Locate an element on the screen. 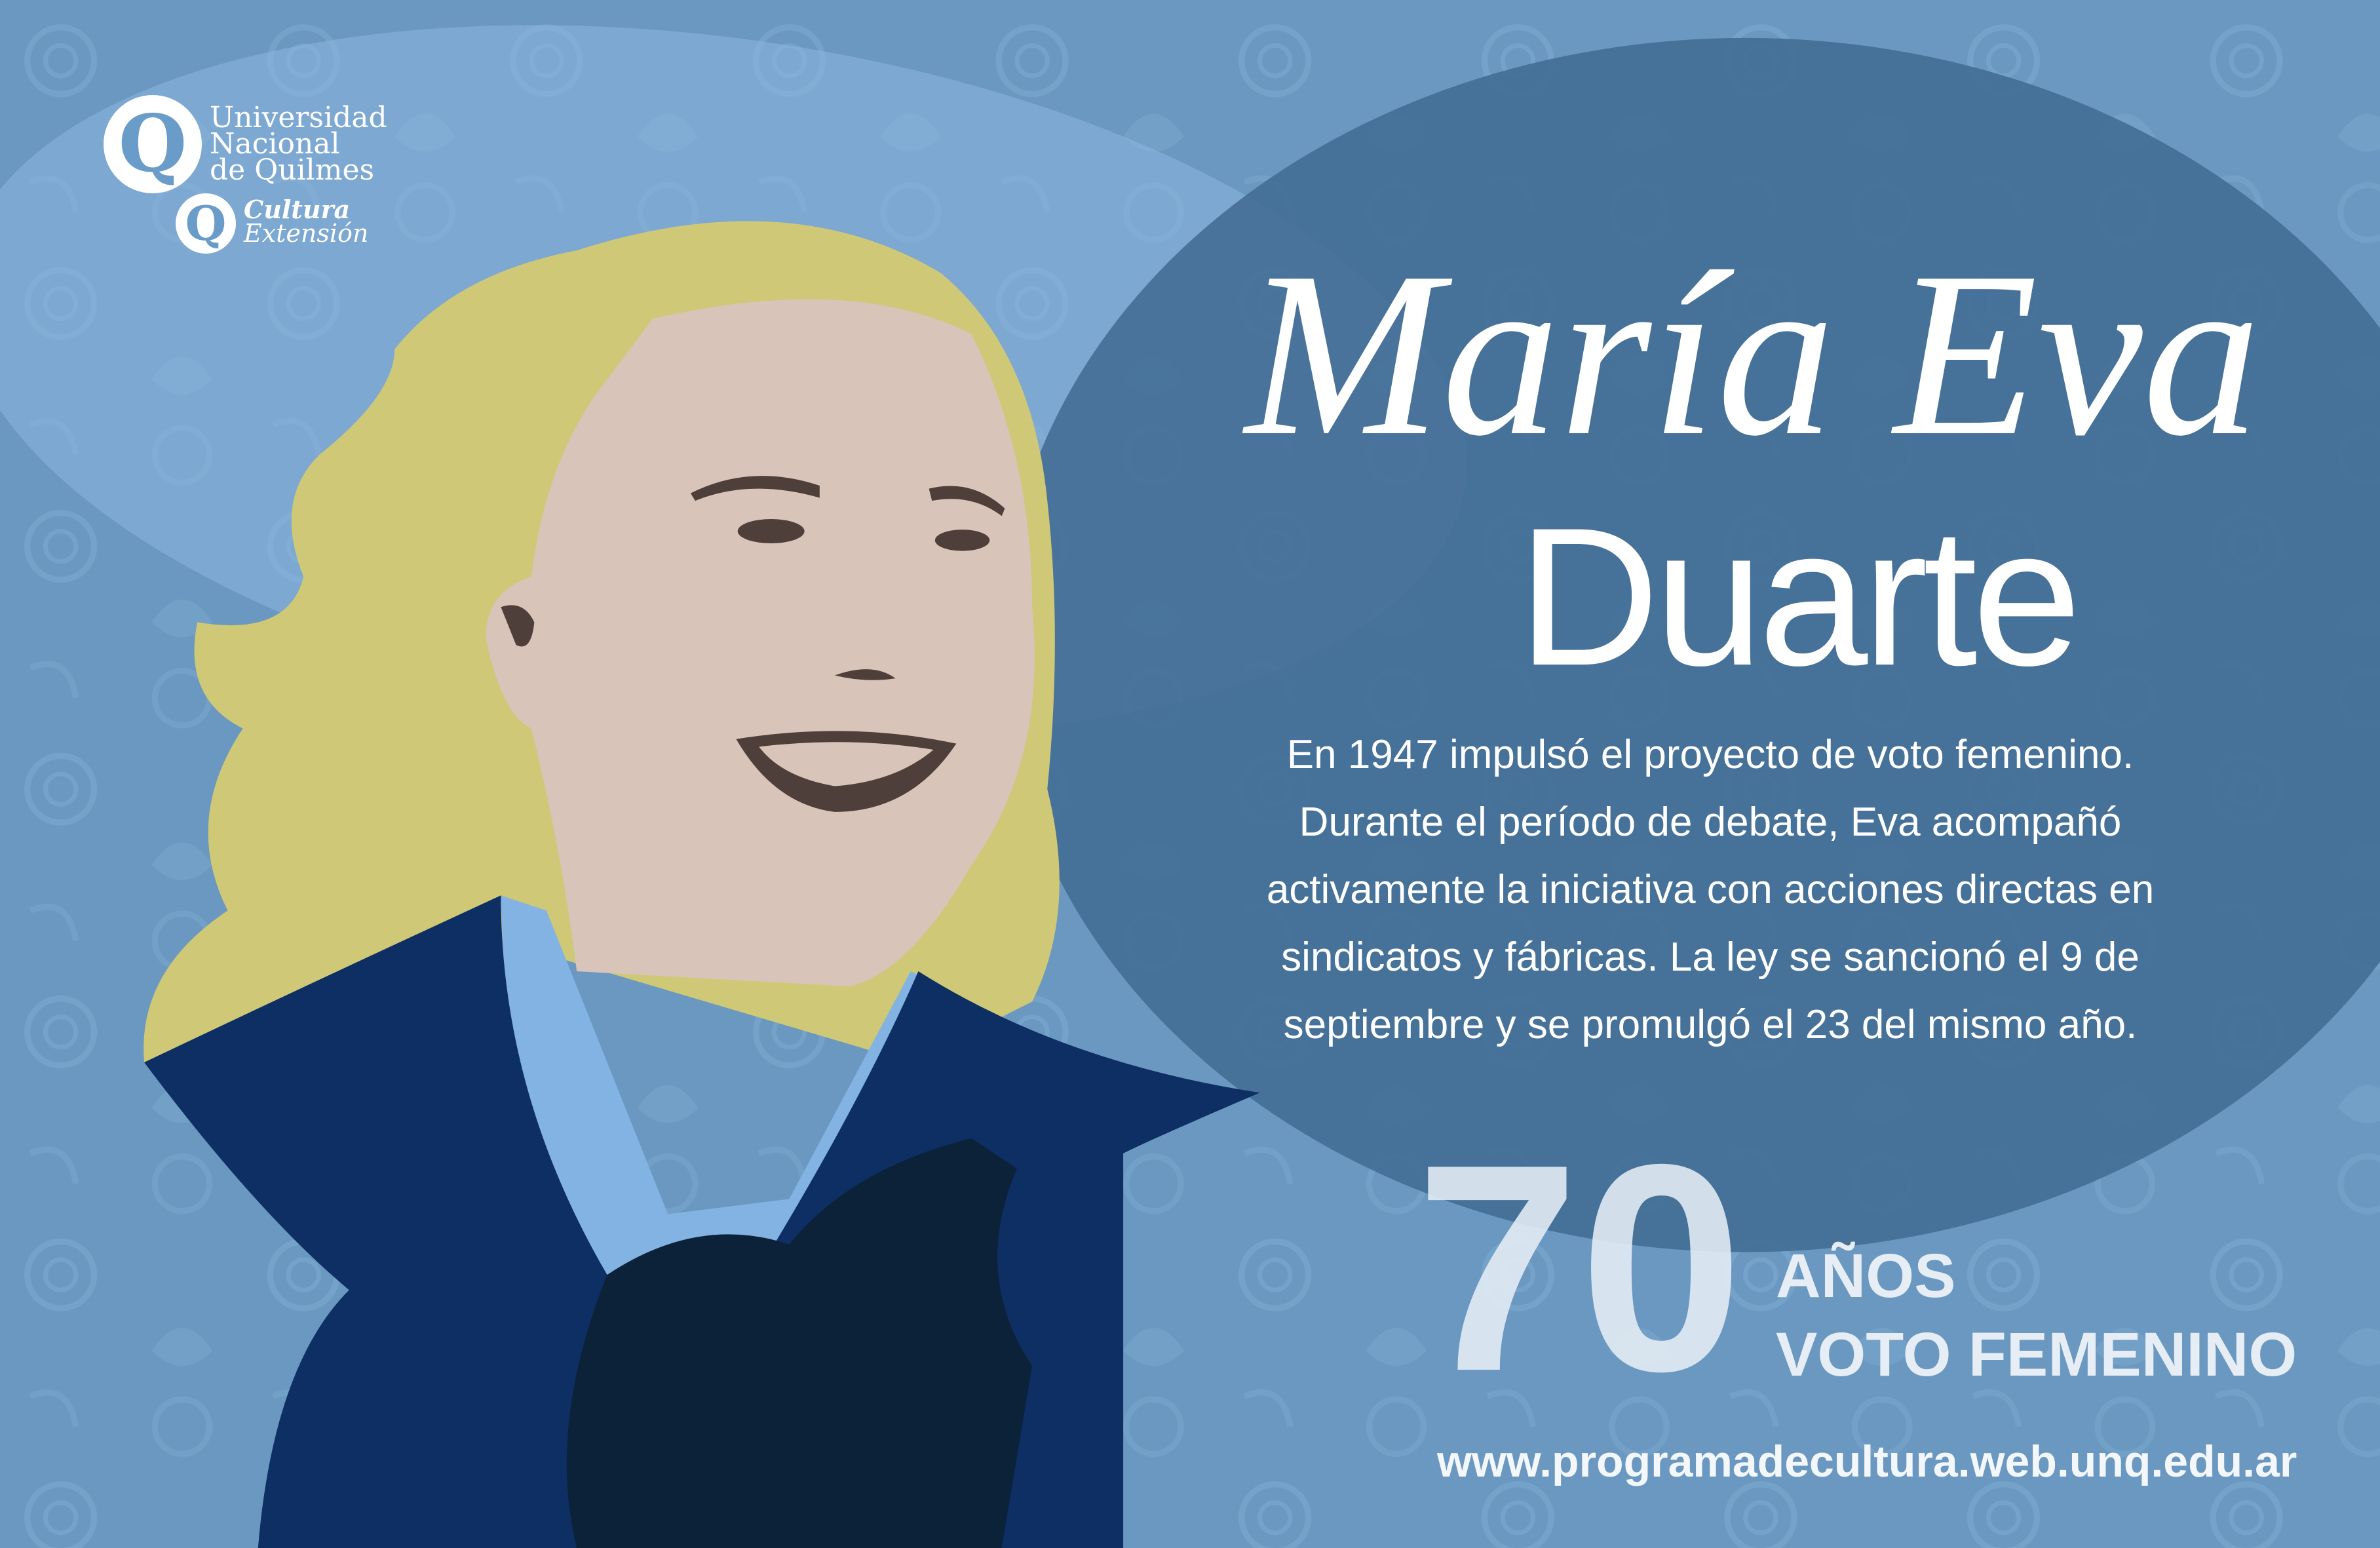 Image resolution: width=2380 pixels, height=1548 pixels. logo-line: Cultura is located at coordinates (297, 209).